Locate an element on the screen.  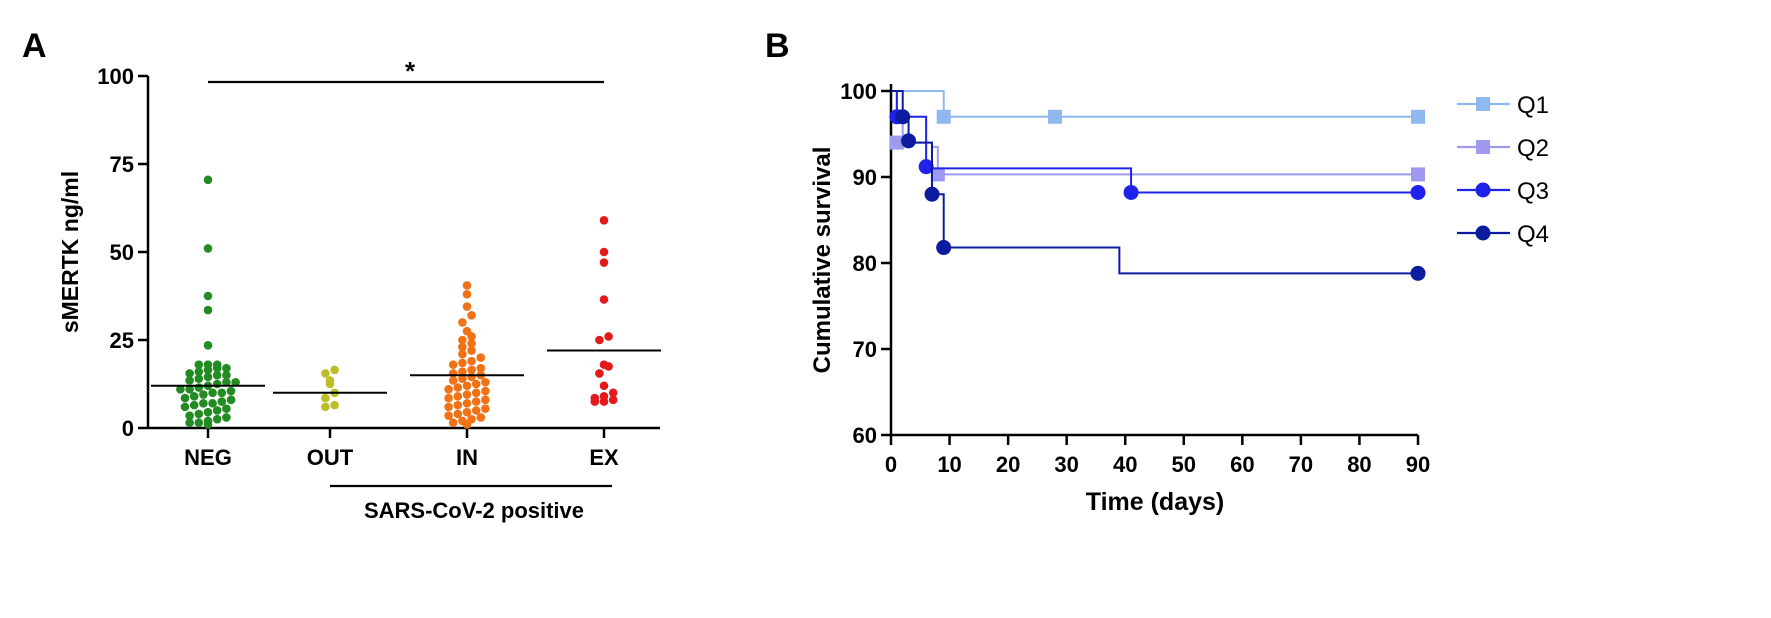
curve-q1 is located at coordinates (1154, 104).